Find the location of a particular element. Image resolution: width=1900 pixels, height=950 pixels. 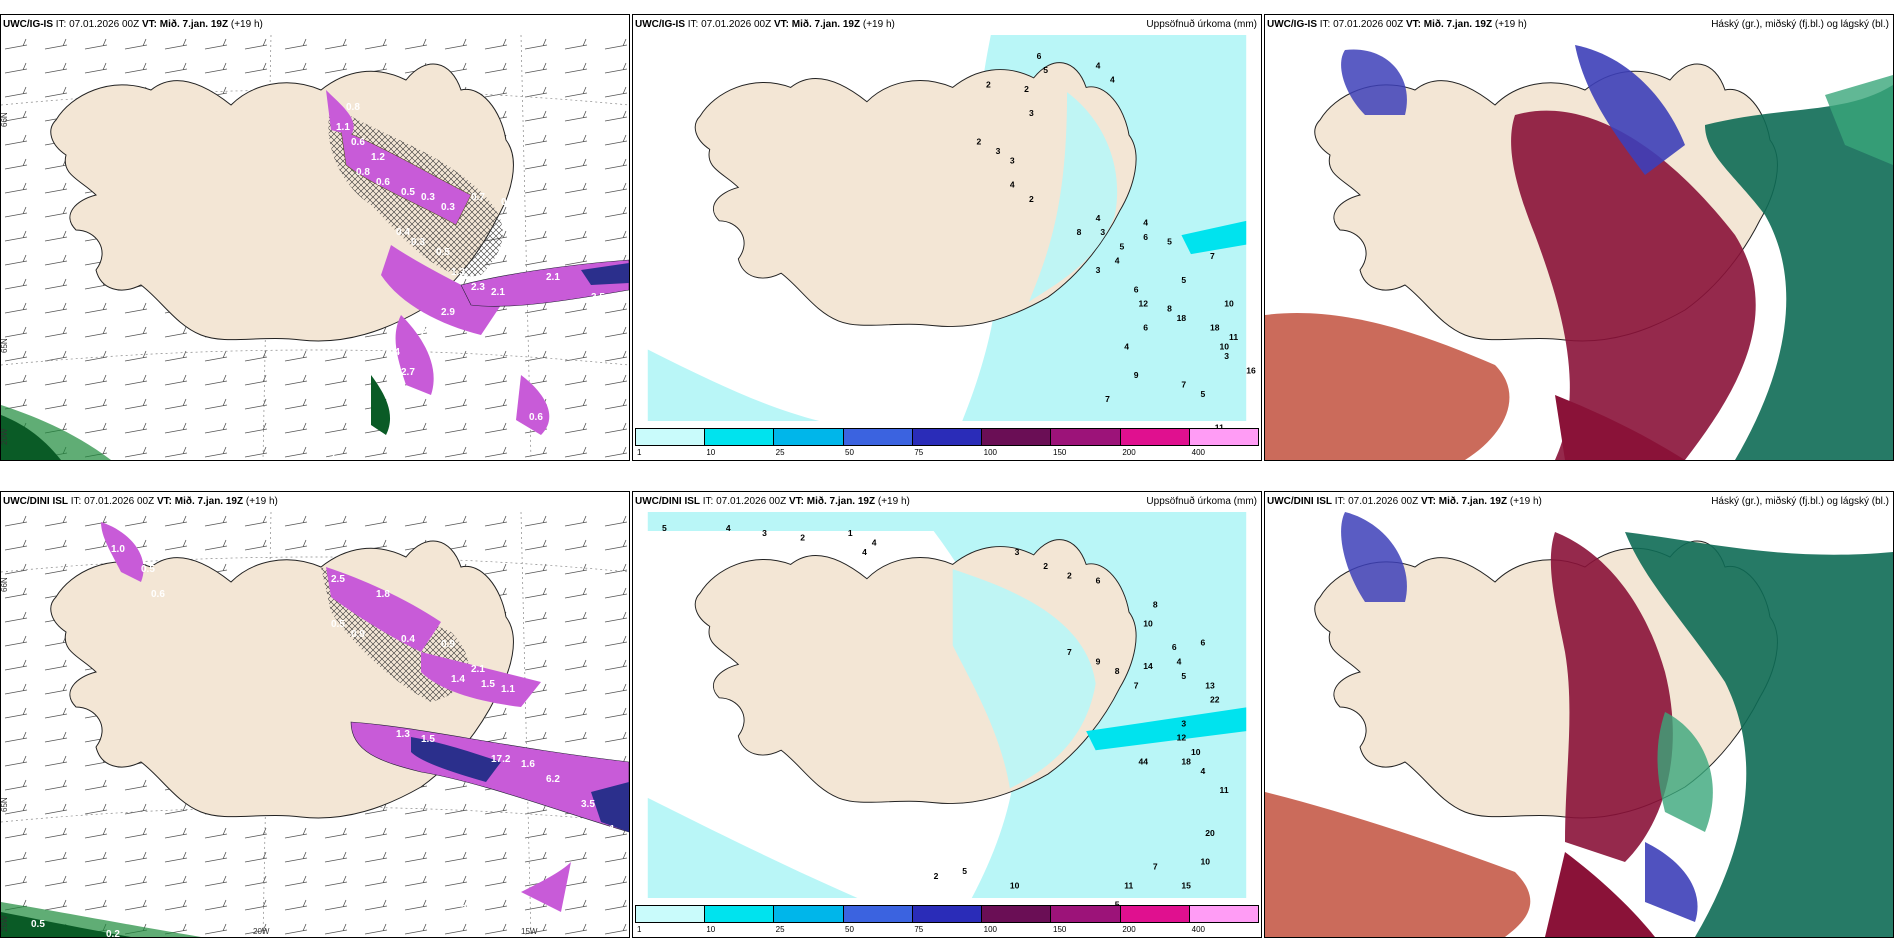

map-value-label: 3.4 is located at coordinates (468, 909).